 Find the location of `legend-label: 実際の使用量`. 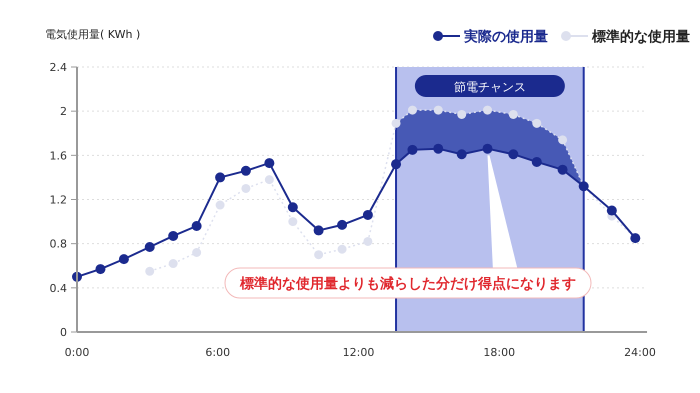

legend-label: 実際の使用量 is located at coordinates (506, 36).